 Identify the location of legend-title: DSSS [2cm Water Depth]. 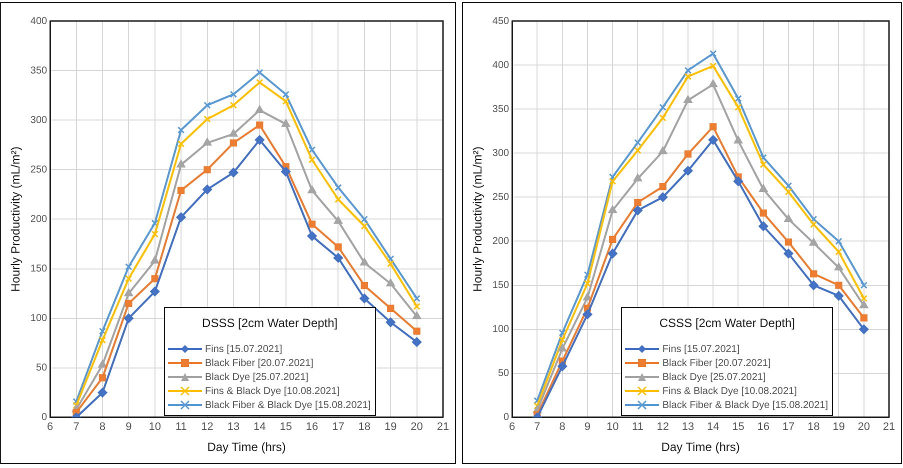
(270, 323).